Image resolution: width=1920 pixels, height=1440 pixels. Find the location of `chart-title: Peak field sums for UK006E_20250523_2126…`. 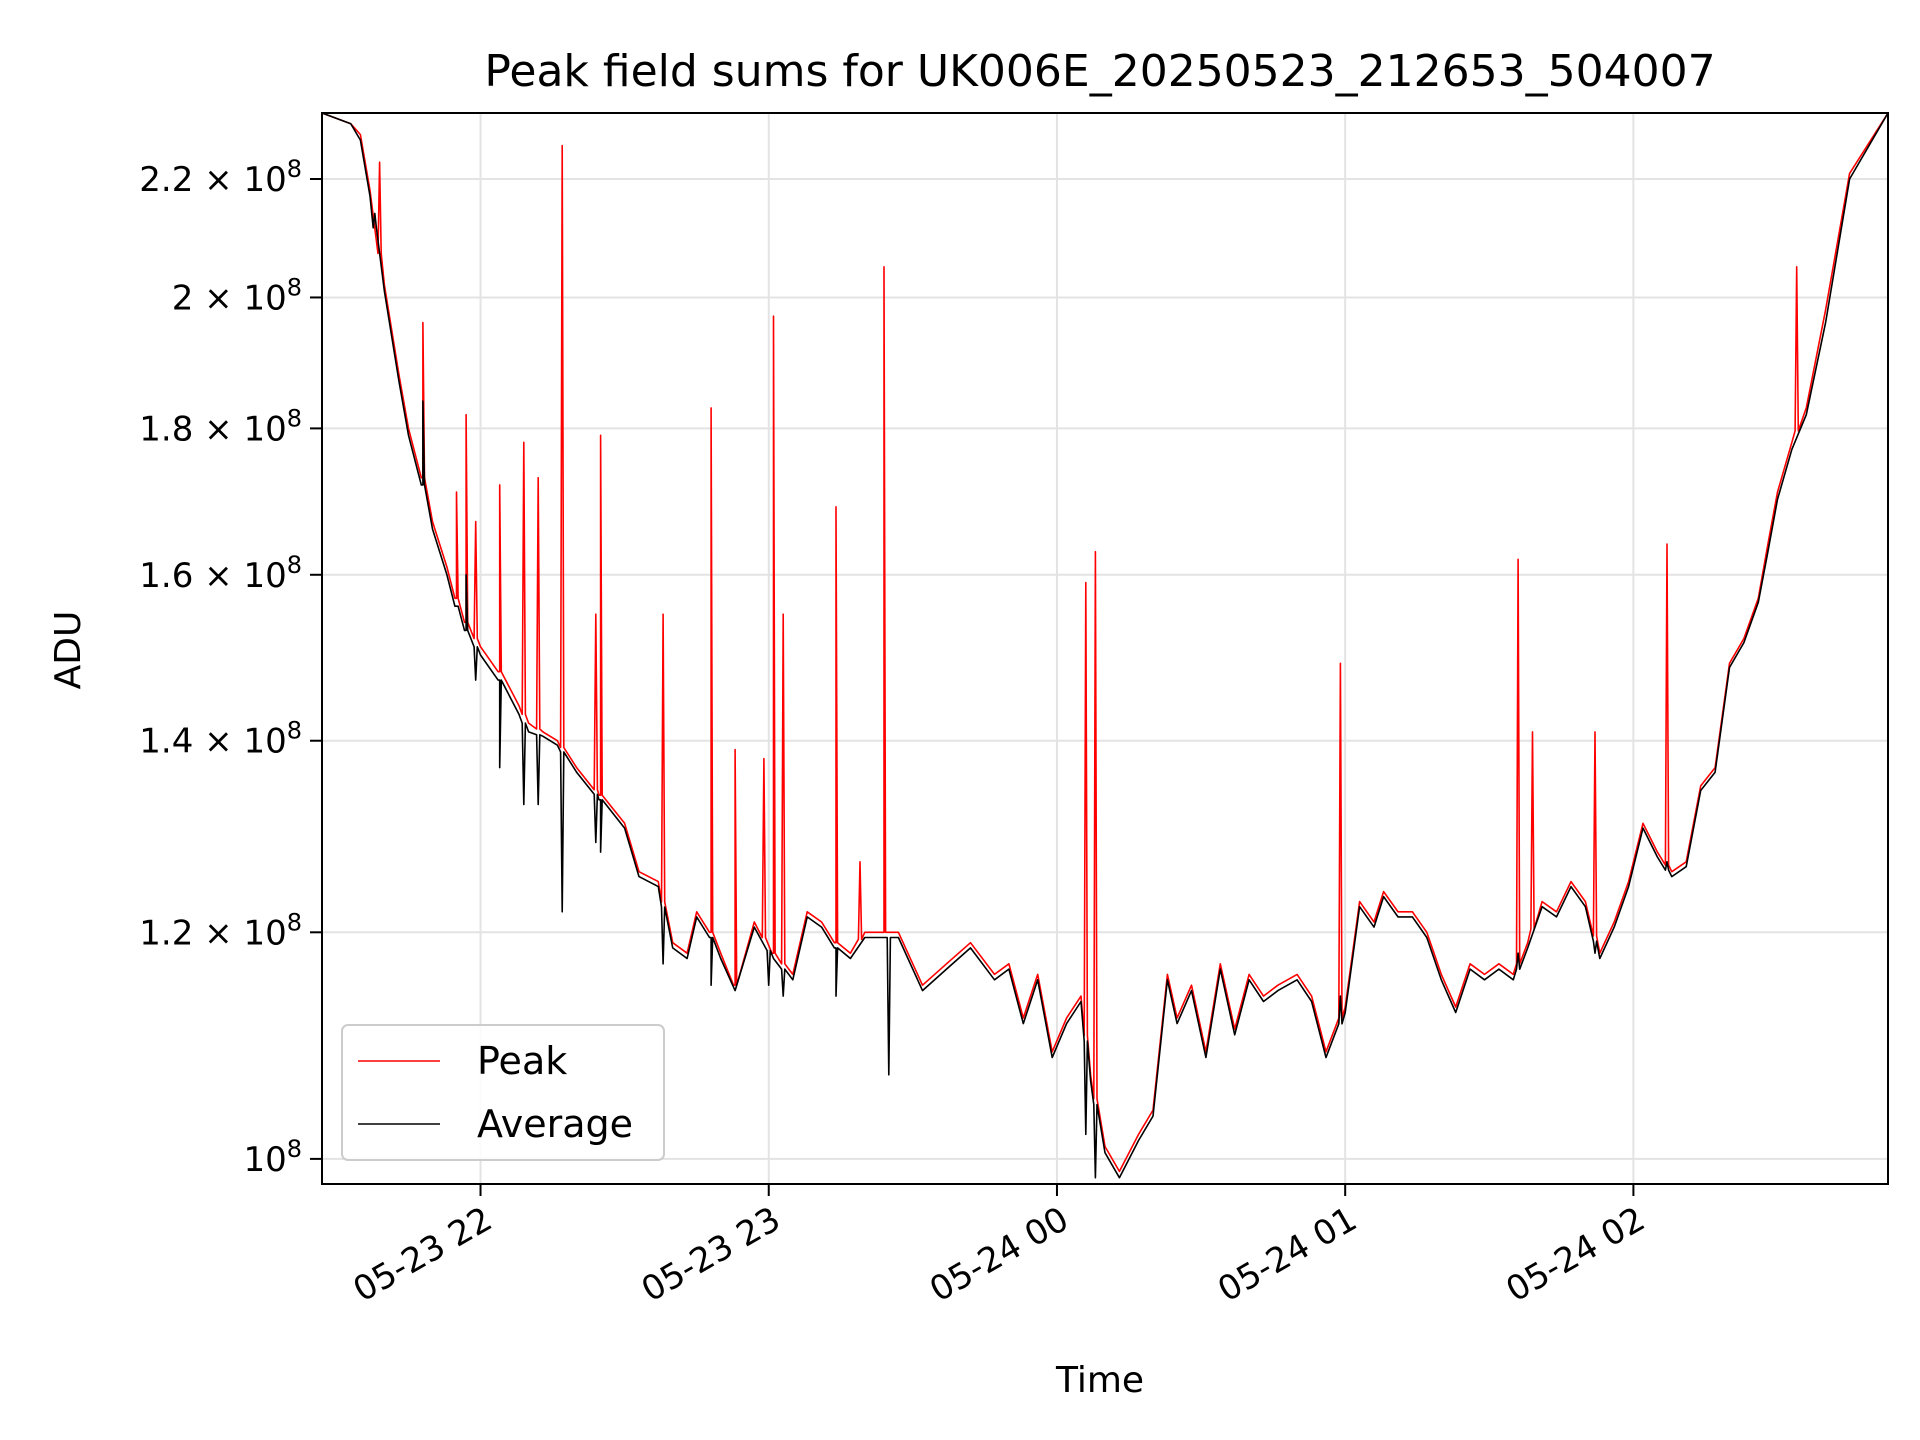

chart-title: Peak field sums for UK006E_20250523_2126… is located at coordinates (1099, 71).